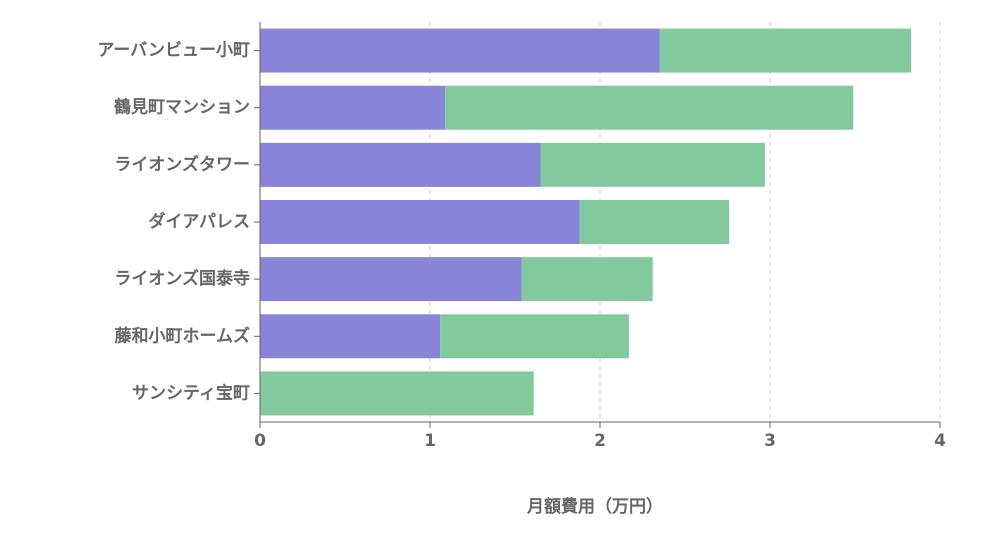 Image resolution: width=1001 pixels, height=538 pixels. I want to click on x-tick-label: 4, so click(940, 441).